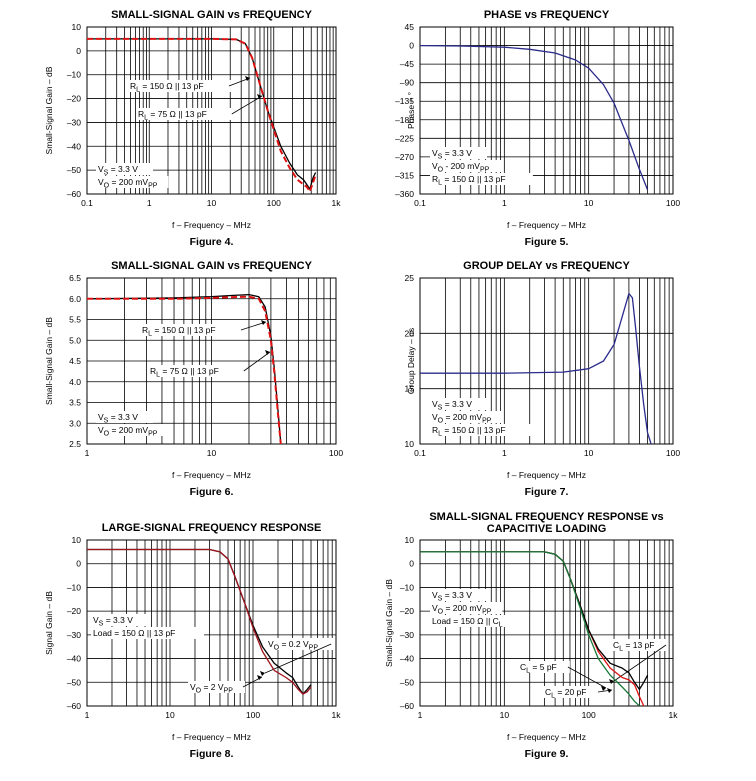 Image resolution: width=756 pixels, height=781 pixels. I want to click on text-part: = 200 mV, so click(462, 608).